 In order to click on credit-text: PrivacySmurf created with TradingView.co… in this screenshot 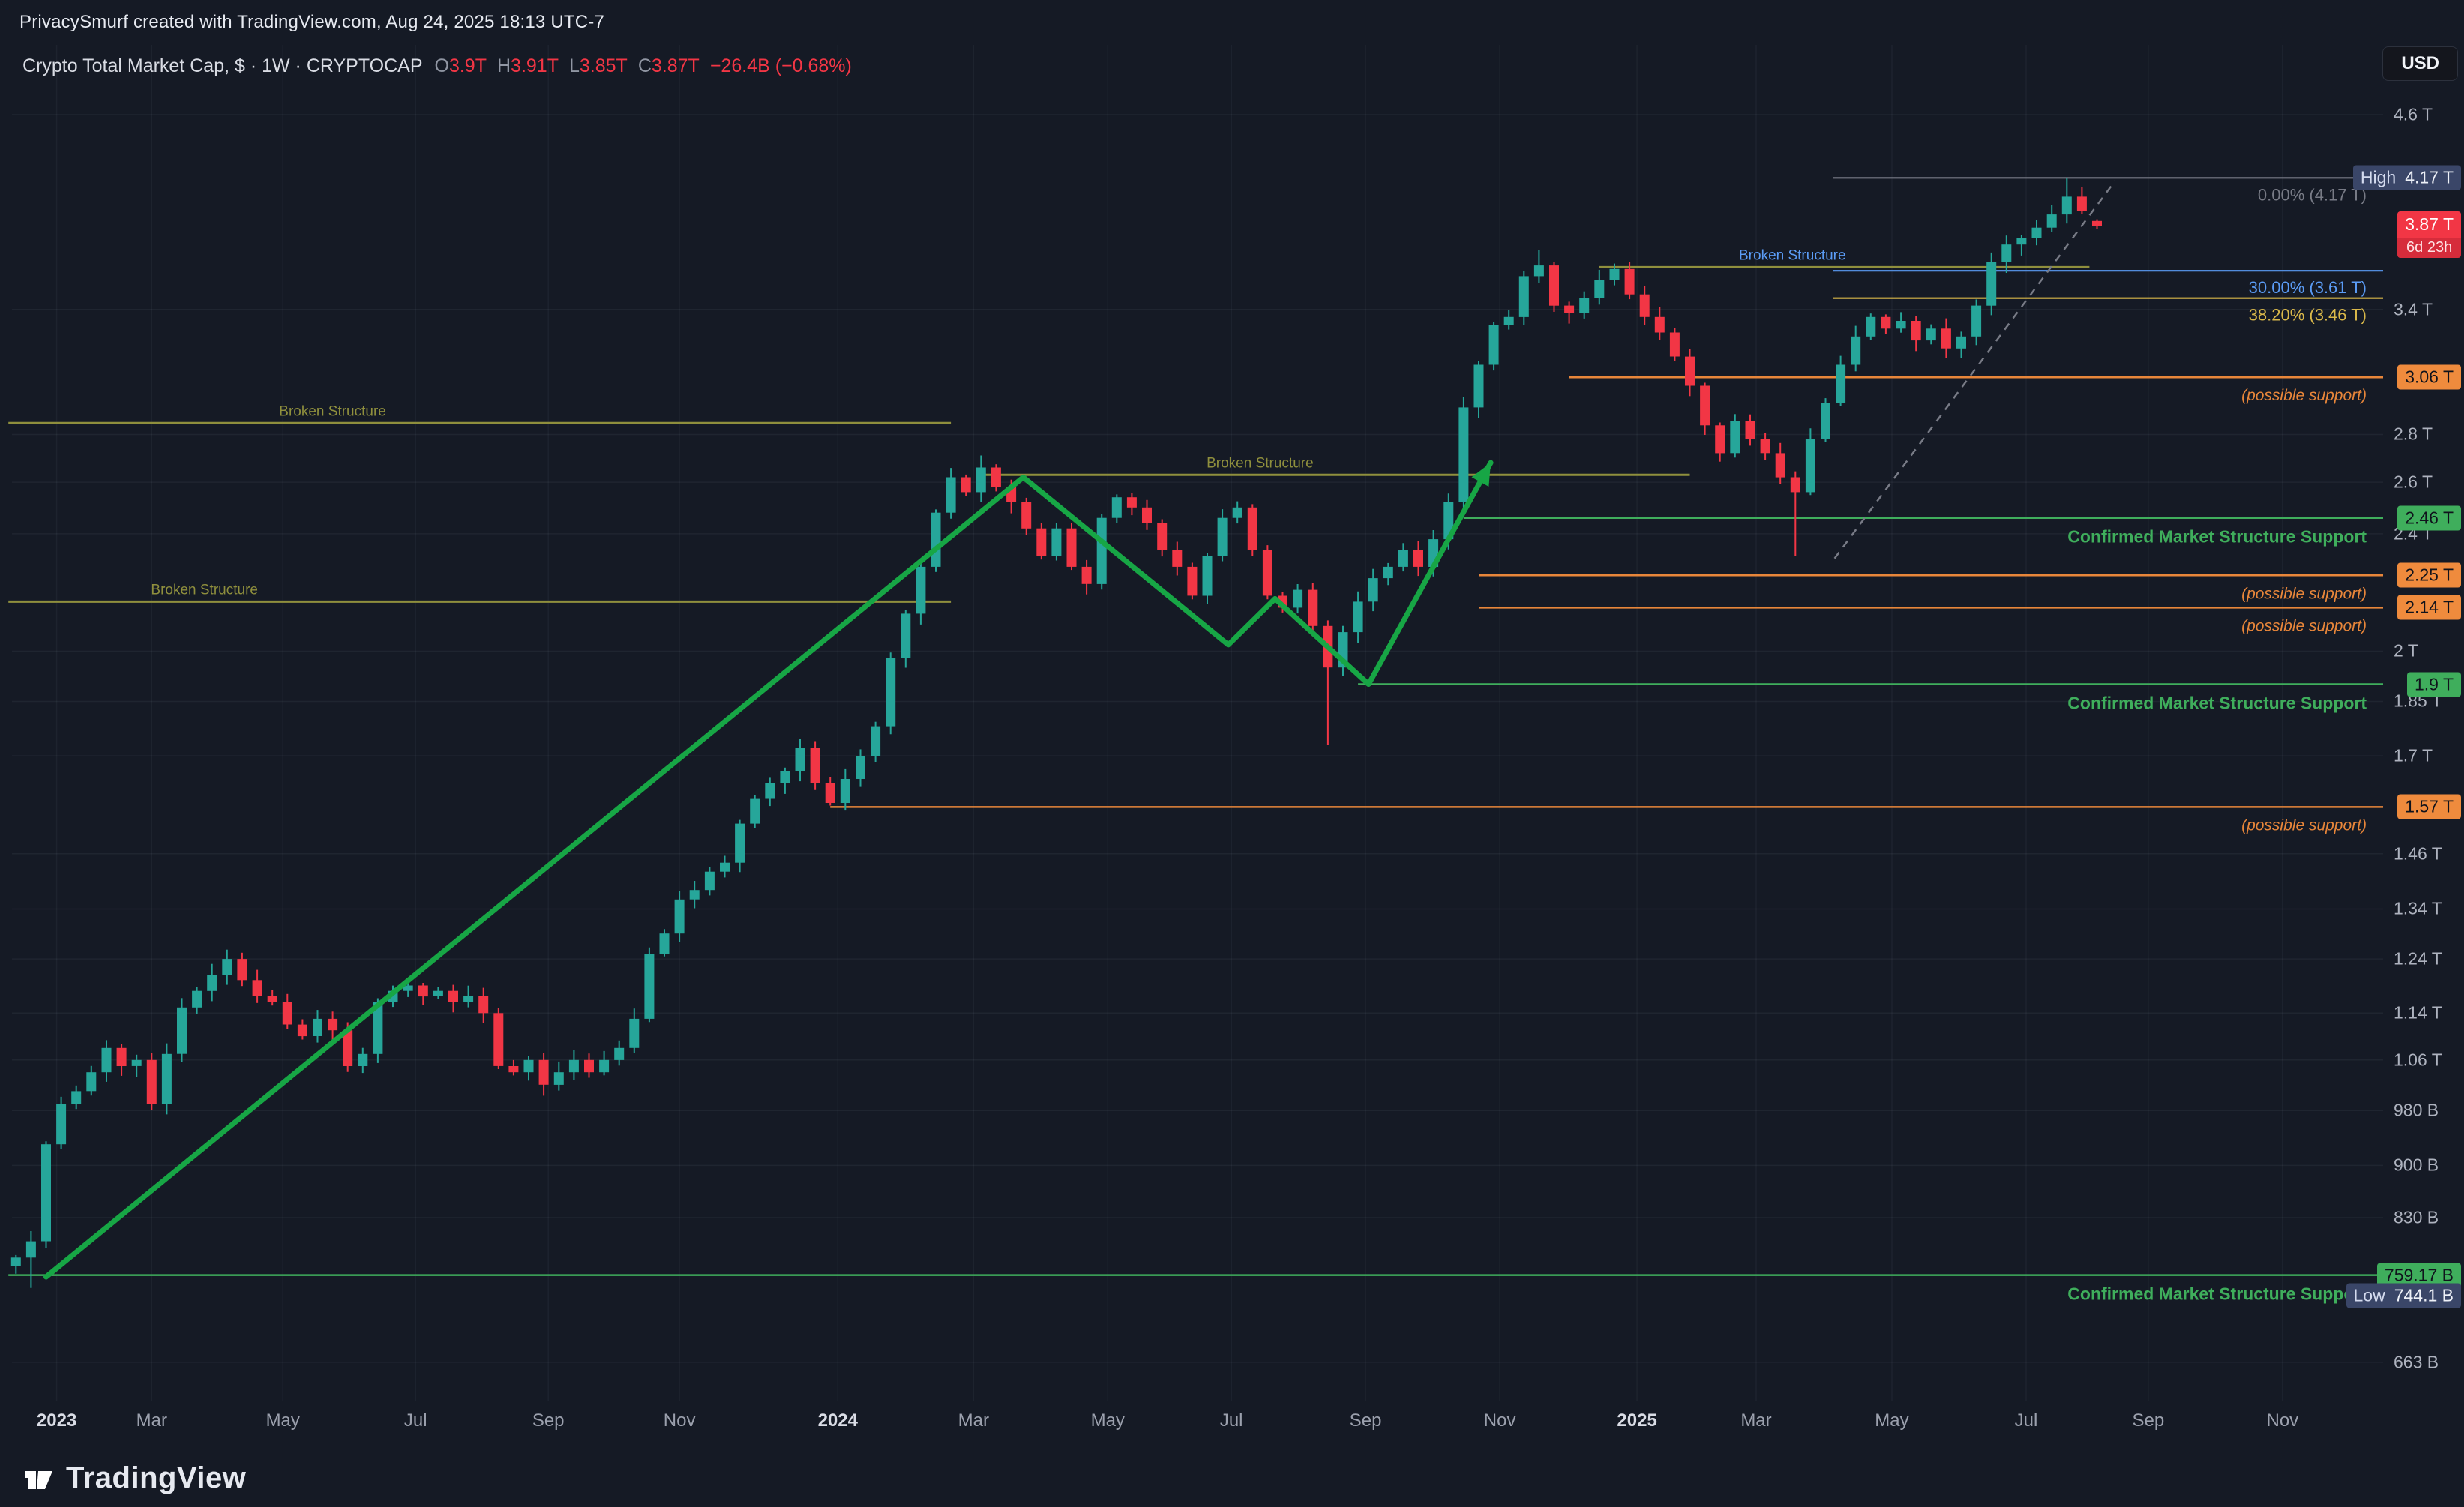, I will do `click(312, 22)`.